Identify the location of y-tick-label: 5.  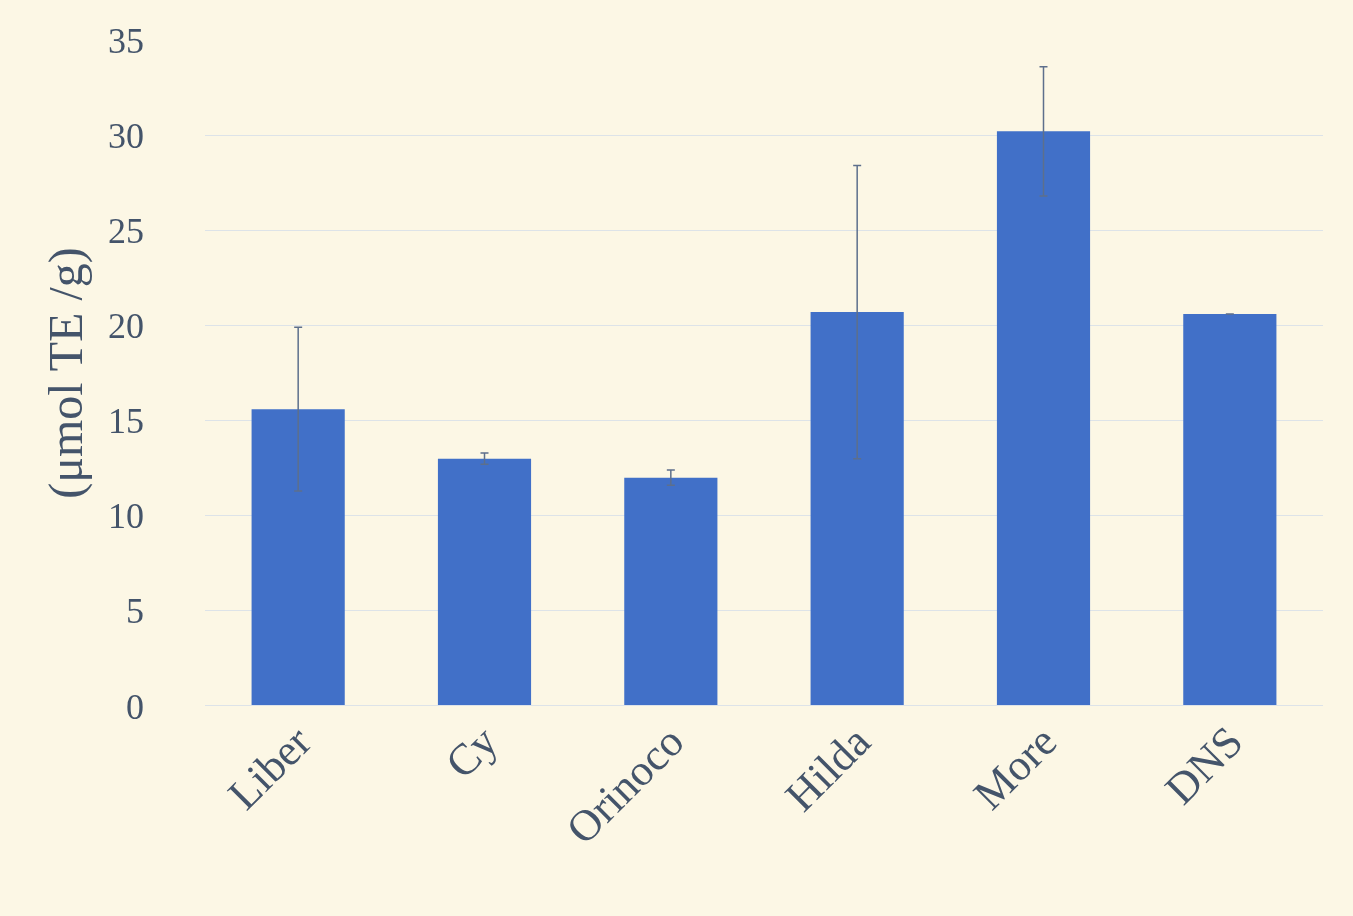
(135, 611).